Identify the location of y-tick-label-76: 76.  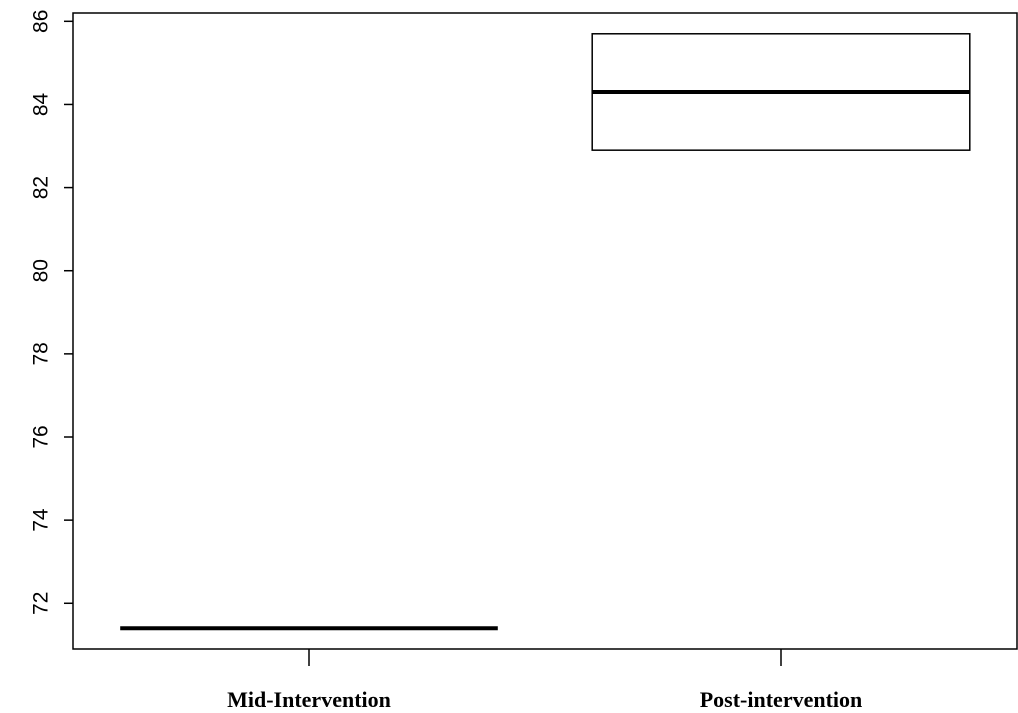
(41, 436).